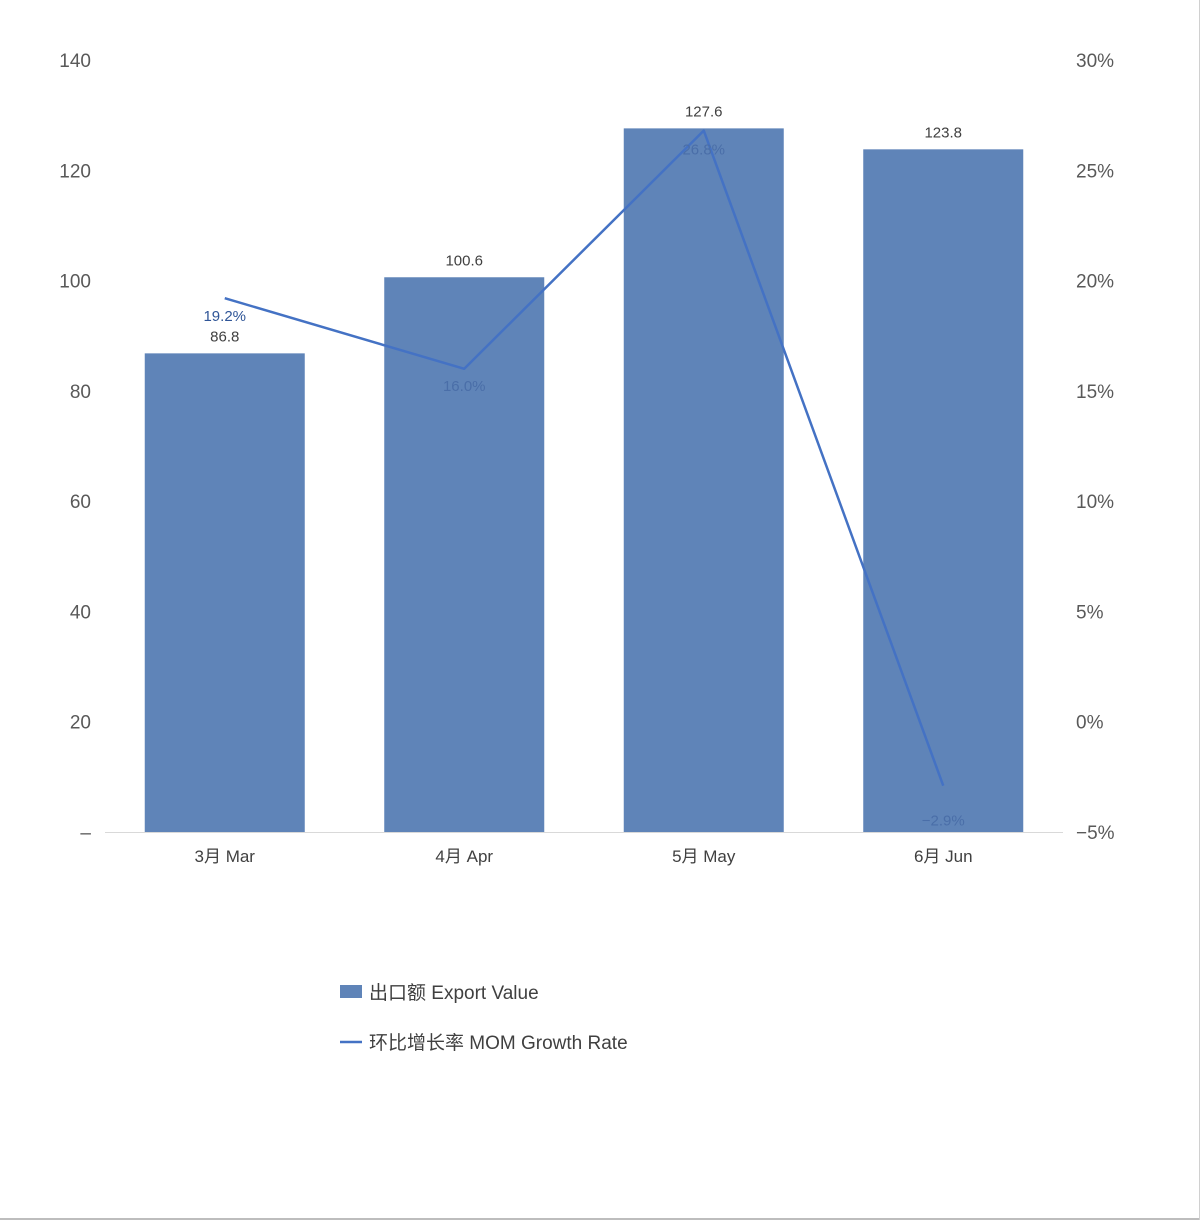 This screenshot has width=1200, height=1220. What do you see at coordinates (80, 612) in the screenshot?
I see `left-axis-tick-label: 40` at bounding box center [80, 612].